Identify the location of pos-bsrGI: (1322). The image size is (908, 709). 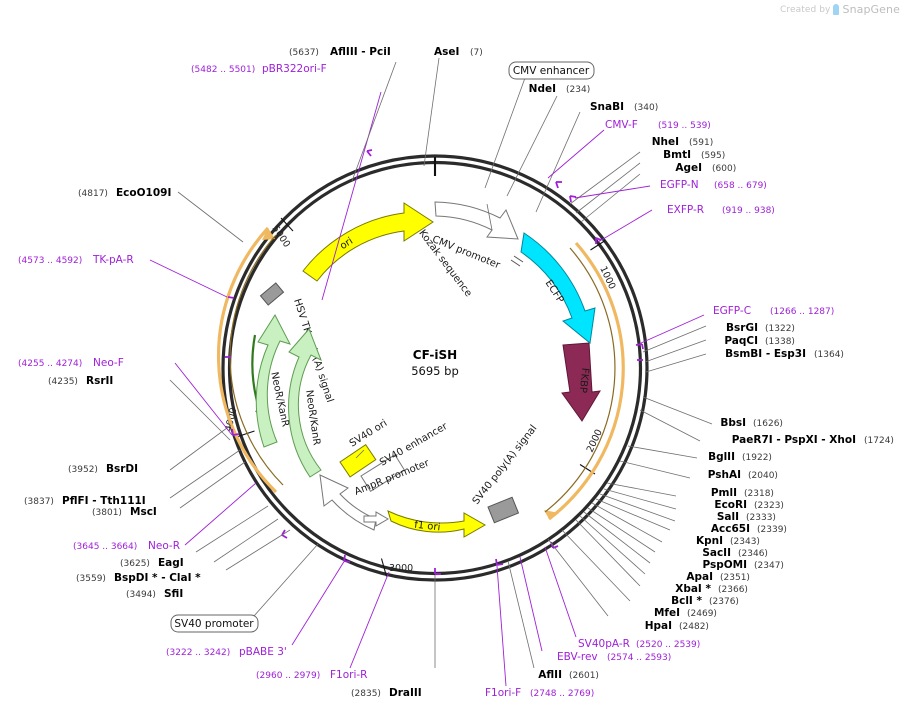
(780, 329).